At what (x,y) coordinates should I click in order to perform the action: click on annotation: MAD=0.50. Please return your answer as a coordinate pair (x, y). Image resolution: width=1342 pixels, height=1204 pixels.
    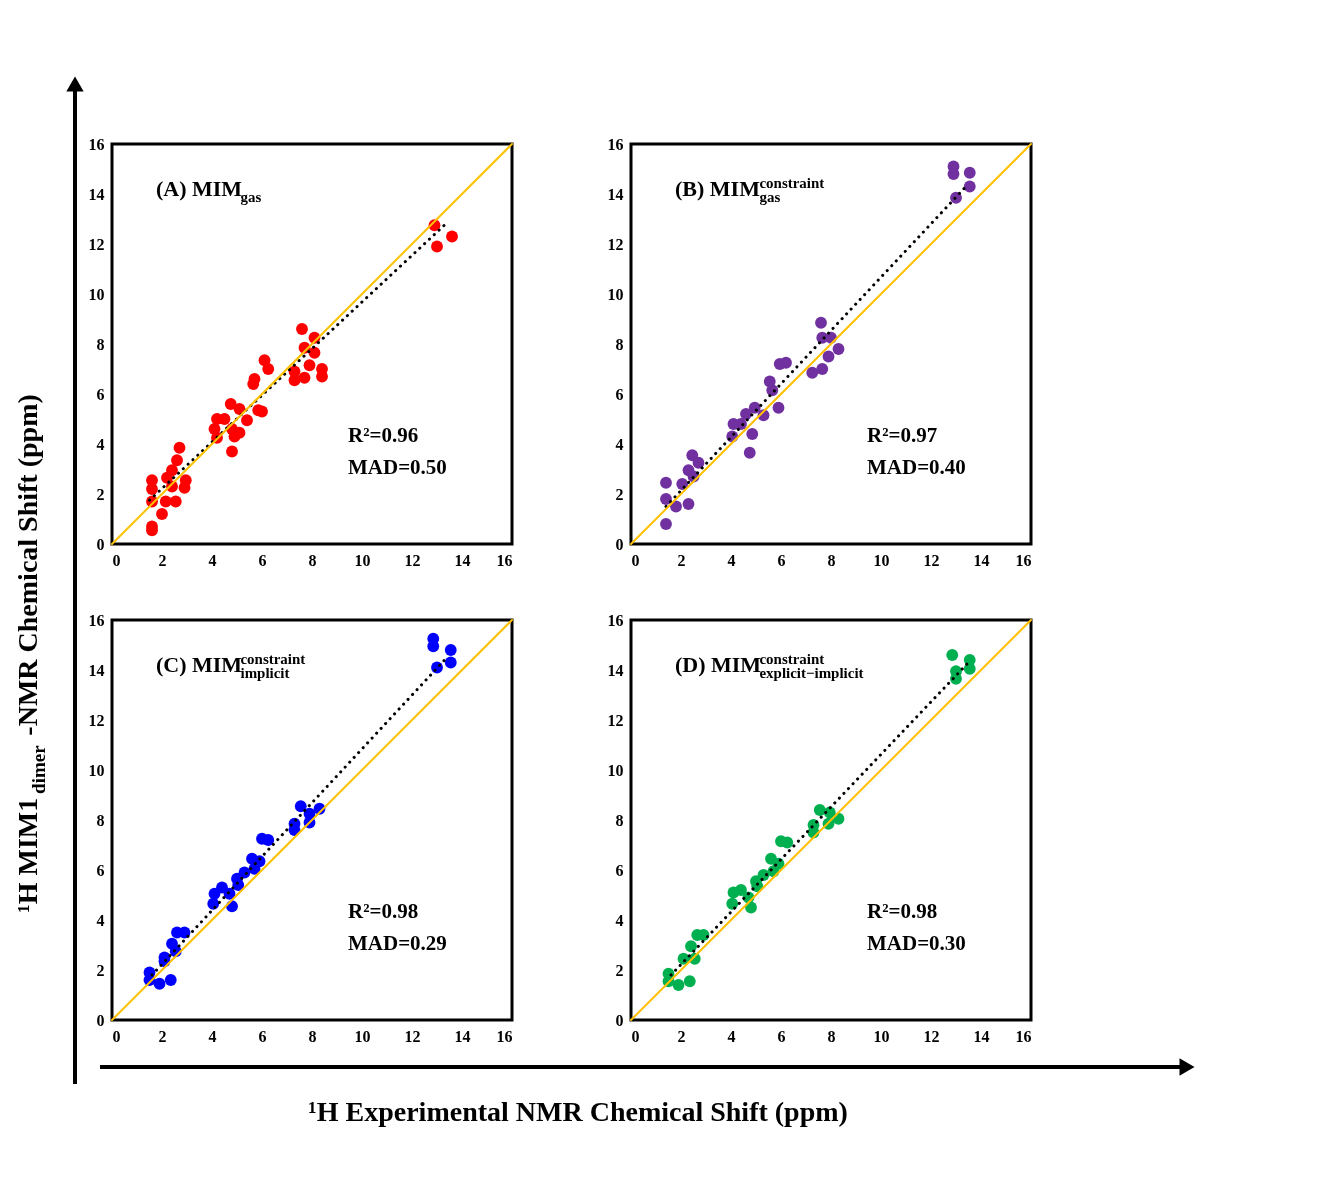
    Looking at the image, I should click on (397, 467).